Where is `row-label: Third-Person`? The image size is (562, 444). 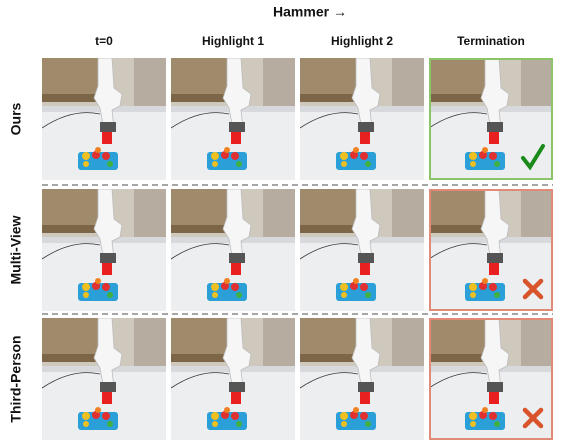 row-label: Third-Person is located at coordinates (16, 378).